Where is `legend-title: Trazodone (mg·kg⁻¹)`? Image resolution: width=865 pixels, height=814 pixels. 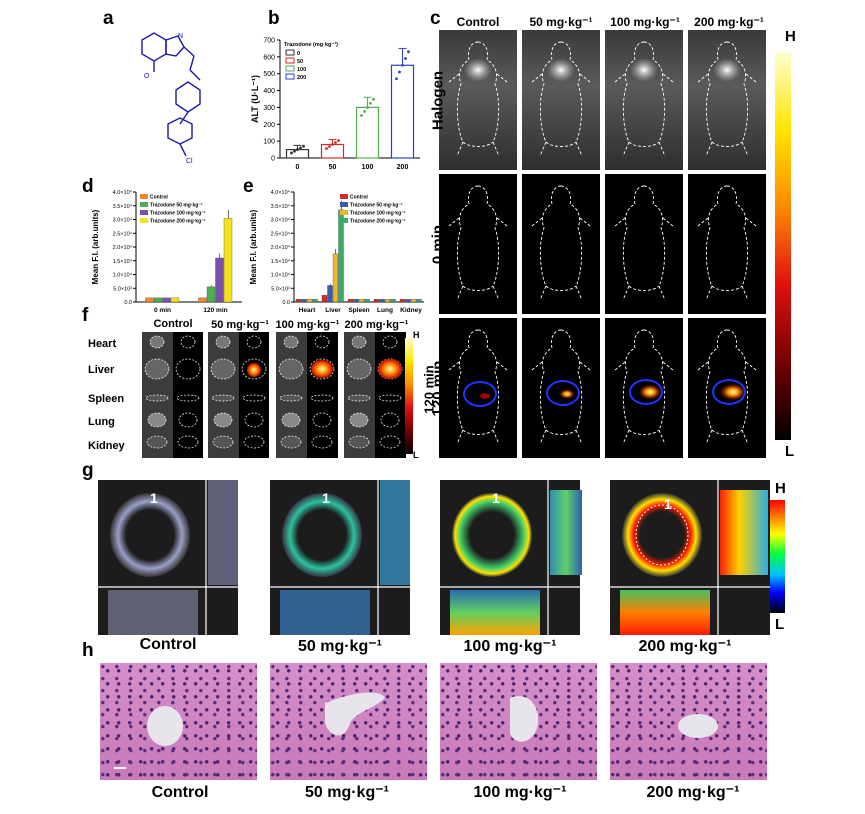 legend-title: Trazodone (mg·kg⁻¹) is located at coordinates (311, 44).